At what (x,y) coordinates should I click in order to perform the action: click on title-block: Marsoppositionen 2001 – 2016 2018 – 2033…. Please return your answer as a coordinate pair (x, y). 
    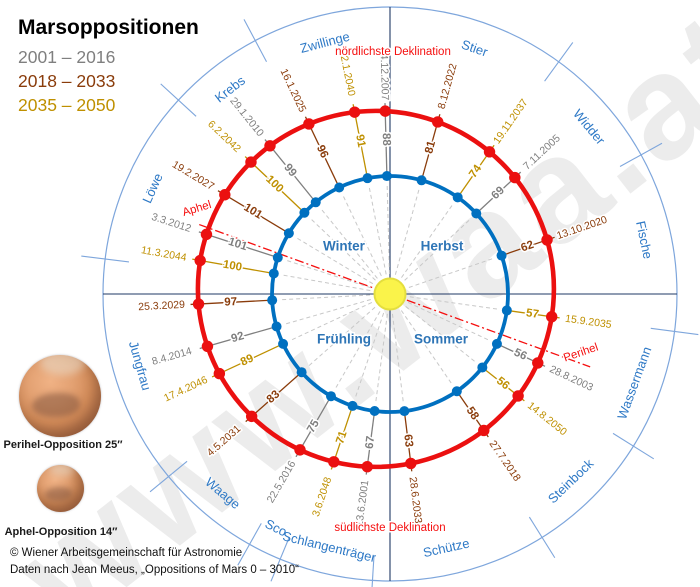
    Looking at the image, I should click on (108, 66).